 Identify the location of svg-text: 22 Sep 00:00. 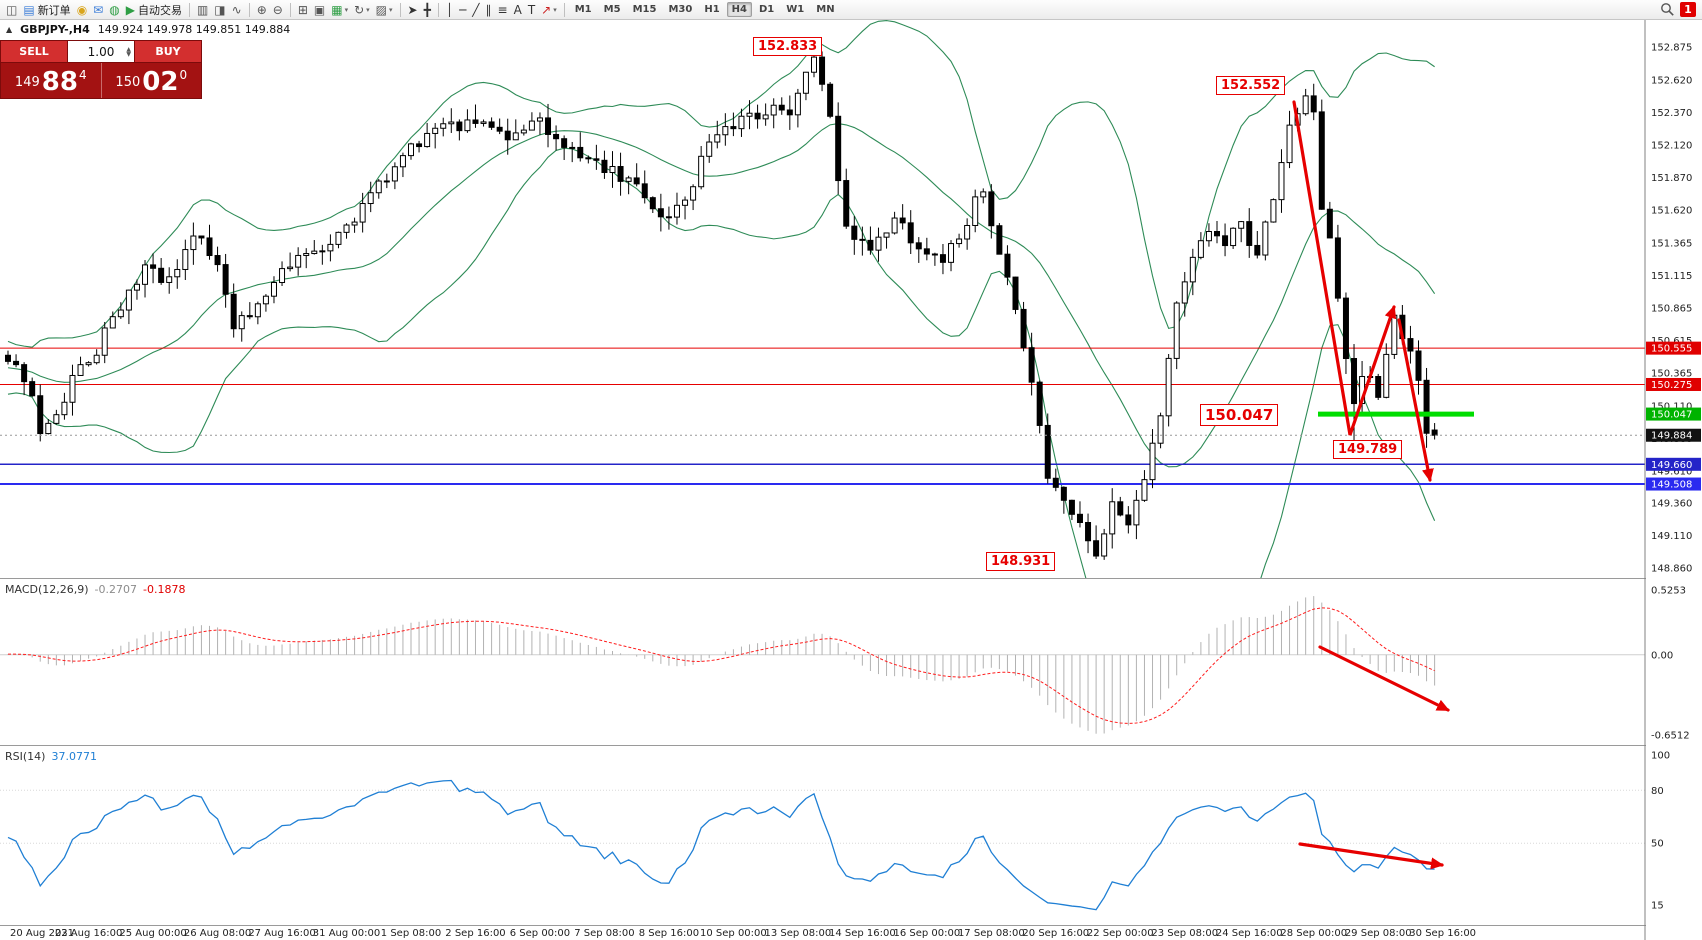
(1120, 933).